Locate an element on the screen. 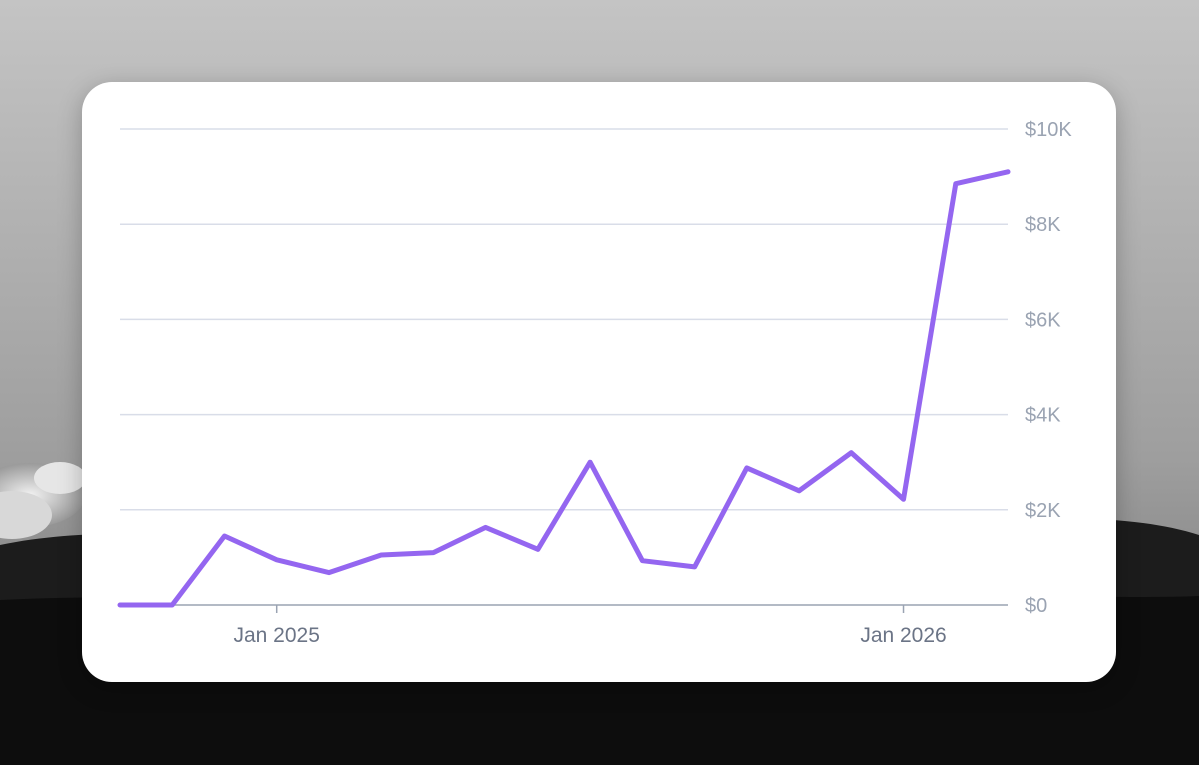  y-tick-label: $8K is located at coordinates (1043, 225).